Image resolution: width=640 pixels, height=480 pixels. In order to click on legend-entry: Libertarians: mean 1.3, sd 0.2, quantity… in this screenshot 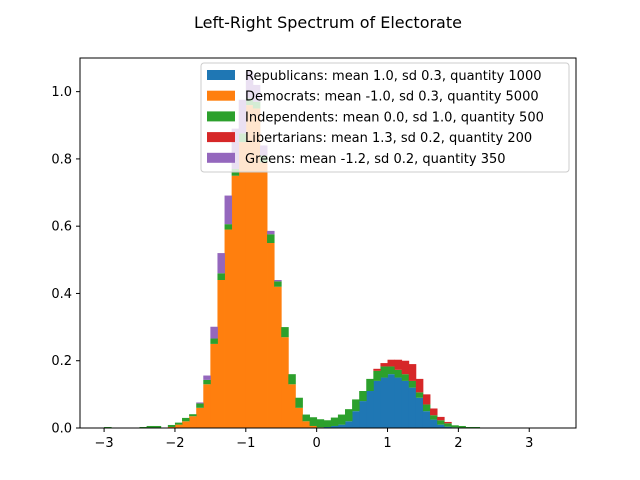, I will do `click(388, 138)`.